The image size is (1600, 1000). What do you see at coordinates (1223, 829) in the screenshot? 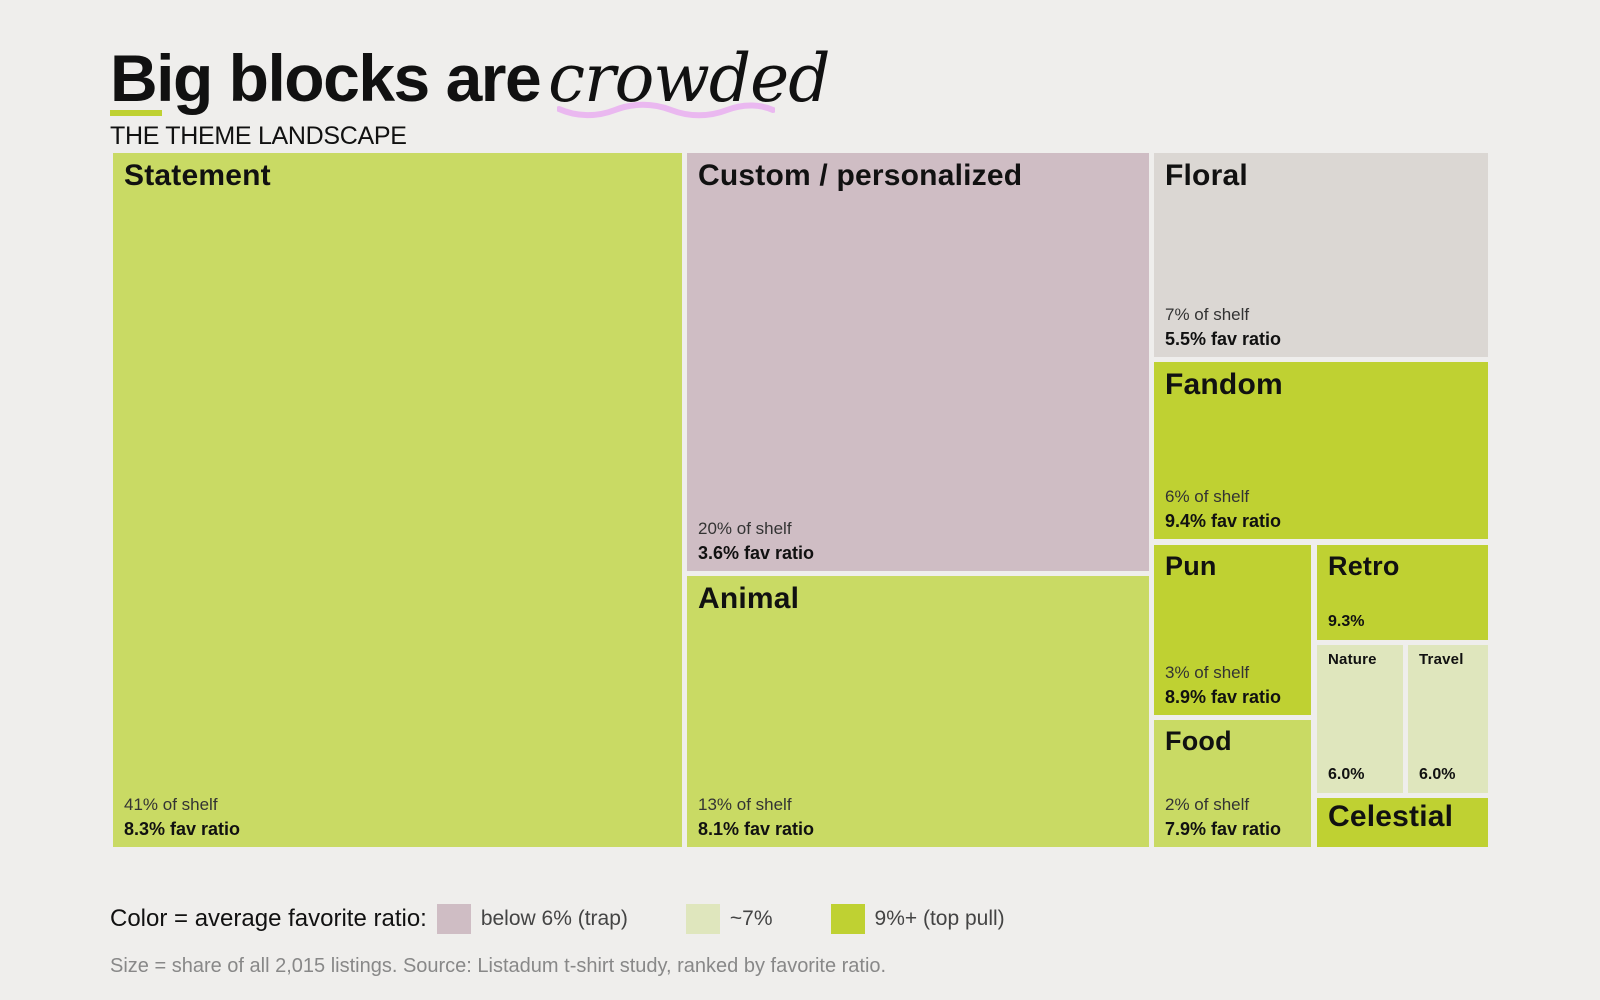
I see `treemap-cell-ratio: 7.9% fav ratio` at bounding box center [1223, 829].